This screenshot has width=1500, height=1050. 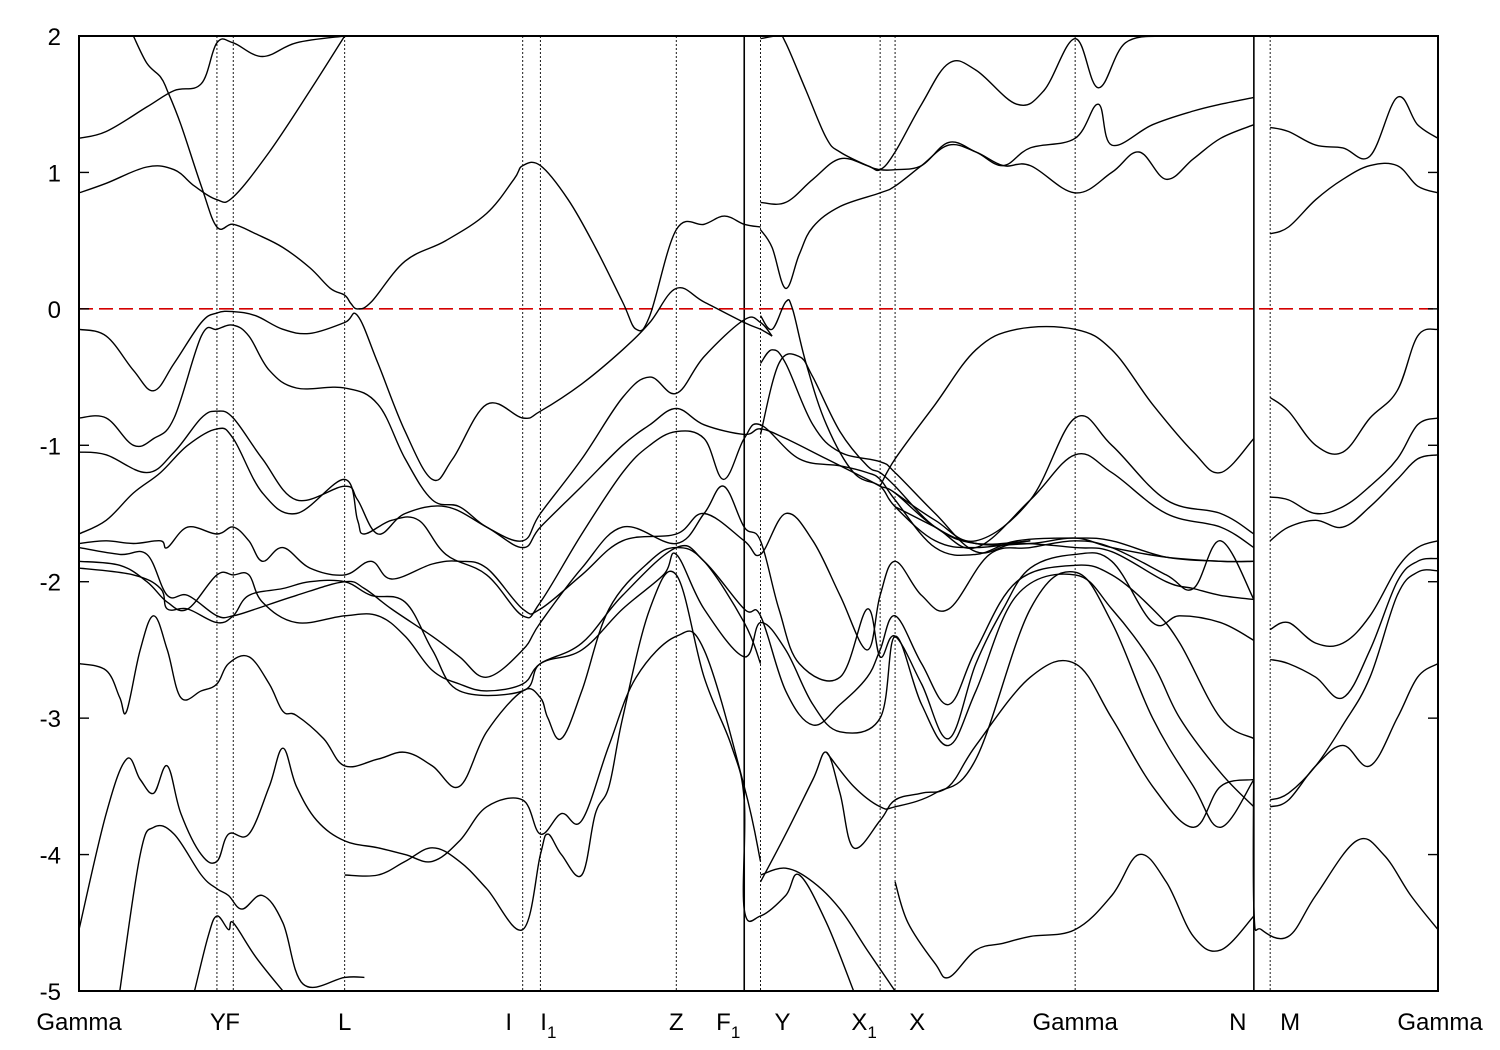 What do you see at coordinates (728, 1025) in the screenshot?
I see `kpoint-label-f: F1` at bounding box center [728, 1025].